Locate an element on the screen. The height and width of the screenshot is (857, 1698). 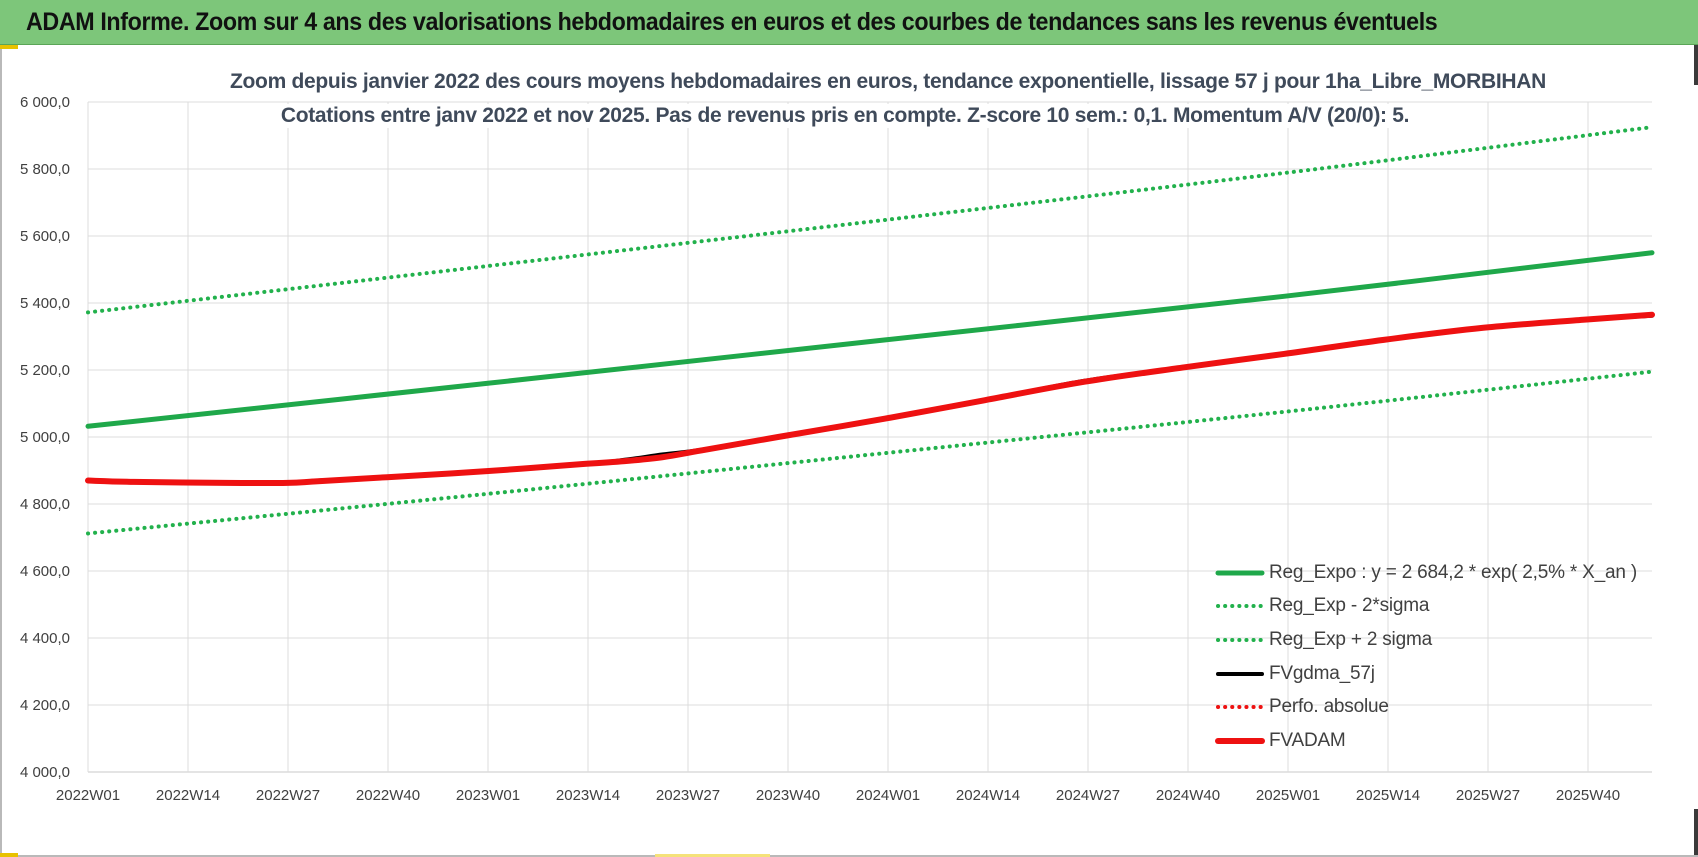
legend-item-fvgdma: FVgdma_57j is located at coordinates (1426, 674).